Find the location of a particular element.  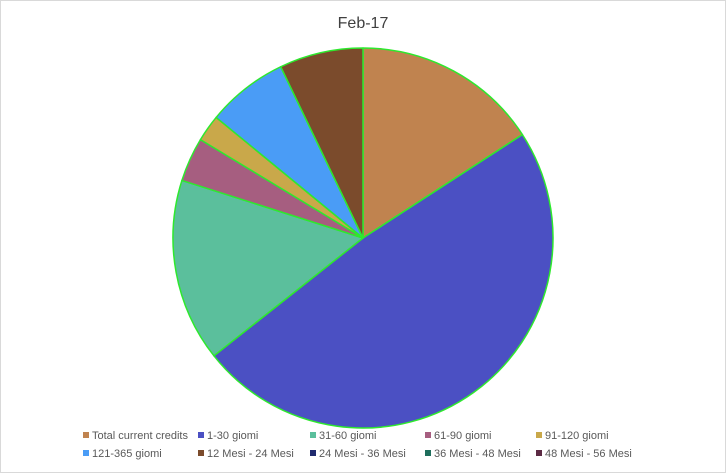

chart-title: Feb-17 is located at coordinates (363, 23).